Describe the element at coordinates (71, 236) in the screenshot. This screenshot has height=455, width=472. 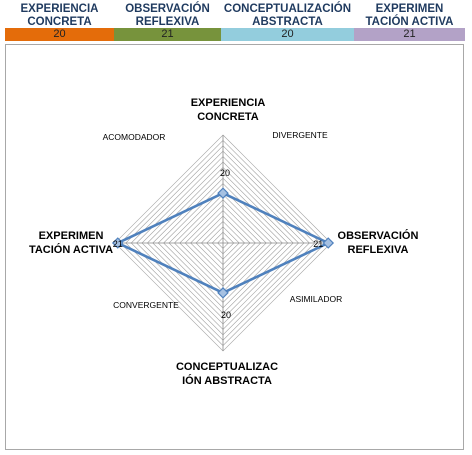
I see `axis-label: EXPERIMEN` at that location.